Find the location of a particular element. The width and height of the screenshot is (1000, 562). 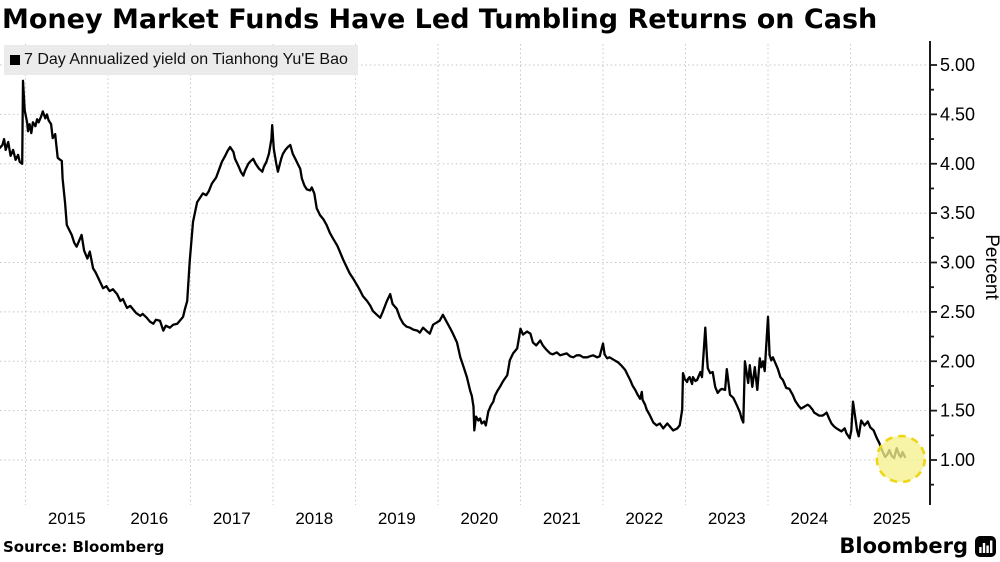

x-tick-label: 2020 is located at coordinates (479, 518).